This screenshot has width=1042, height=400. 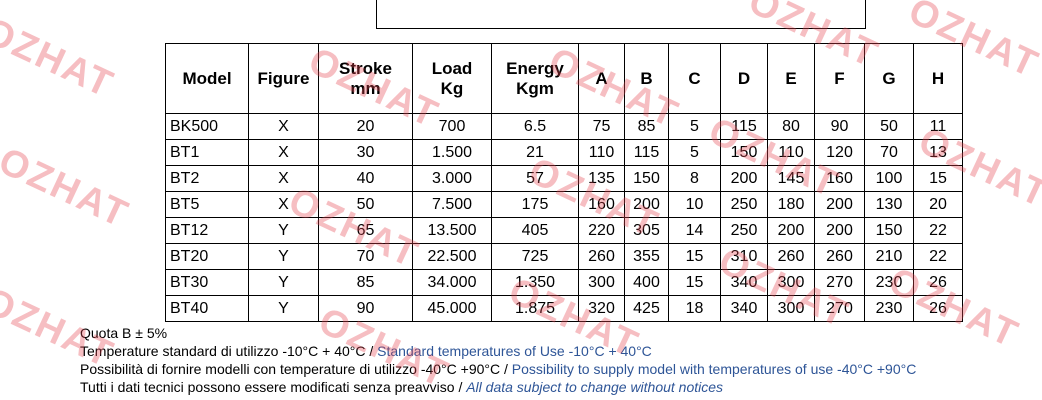 I want to click on table-cell: 57, so click(x=535, y=178).